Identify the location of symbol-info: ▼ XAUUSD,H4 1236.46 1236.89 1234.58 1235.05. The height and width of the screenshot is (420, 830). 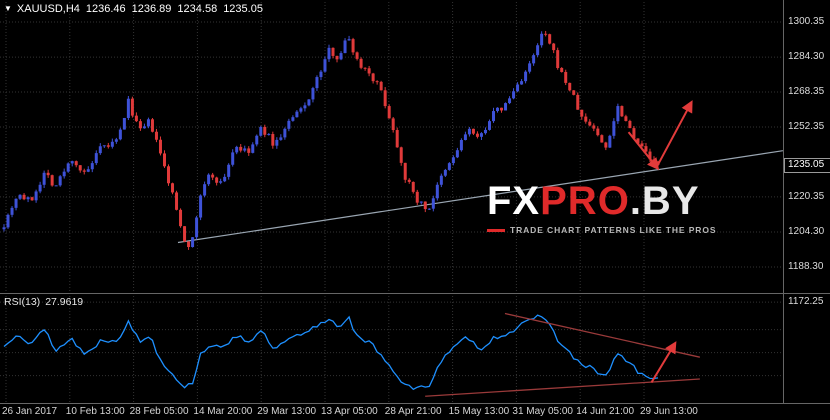
(133, 9).